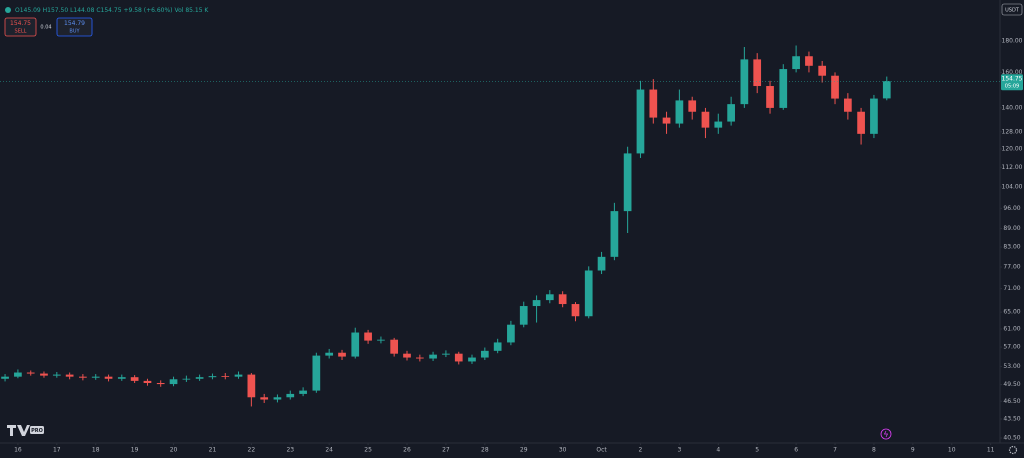 The height and width of the screenshot is (458, 1024). I want to click on sell-box, so click(20, 27).